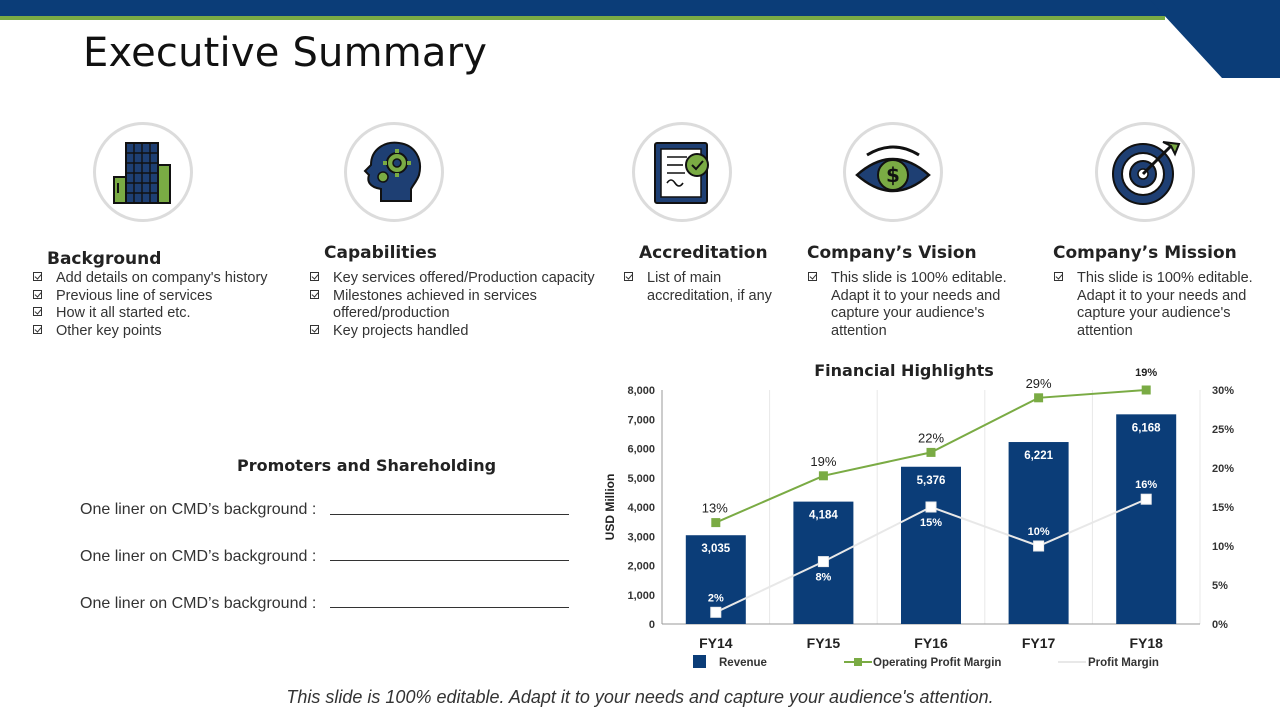 This screenshot has width=1280, height=720. What do you see at coordinates (931, 523) in the screenshot?
I see `profit-margin-data-label: 15%` at bounding box center [931, 523].